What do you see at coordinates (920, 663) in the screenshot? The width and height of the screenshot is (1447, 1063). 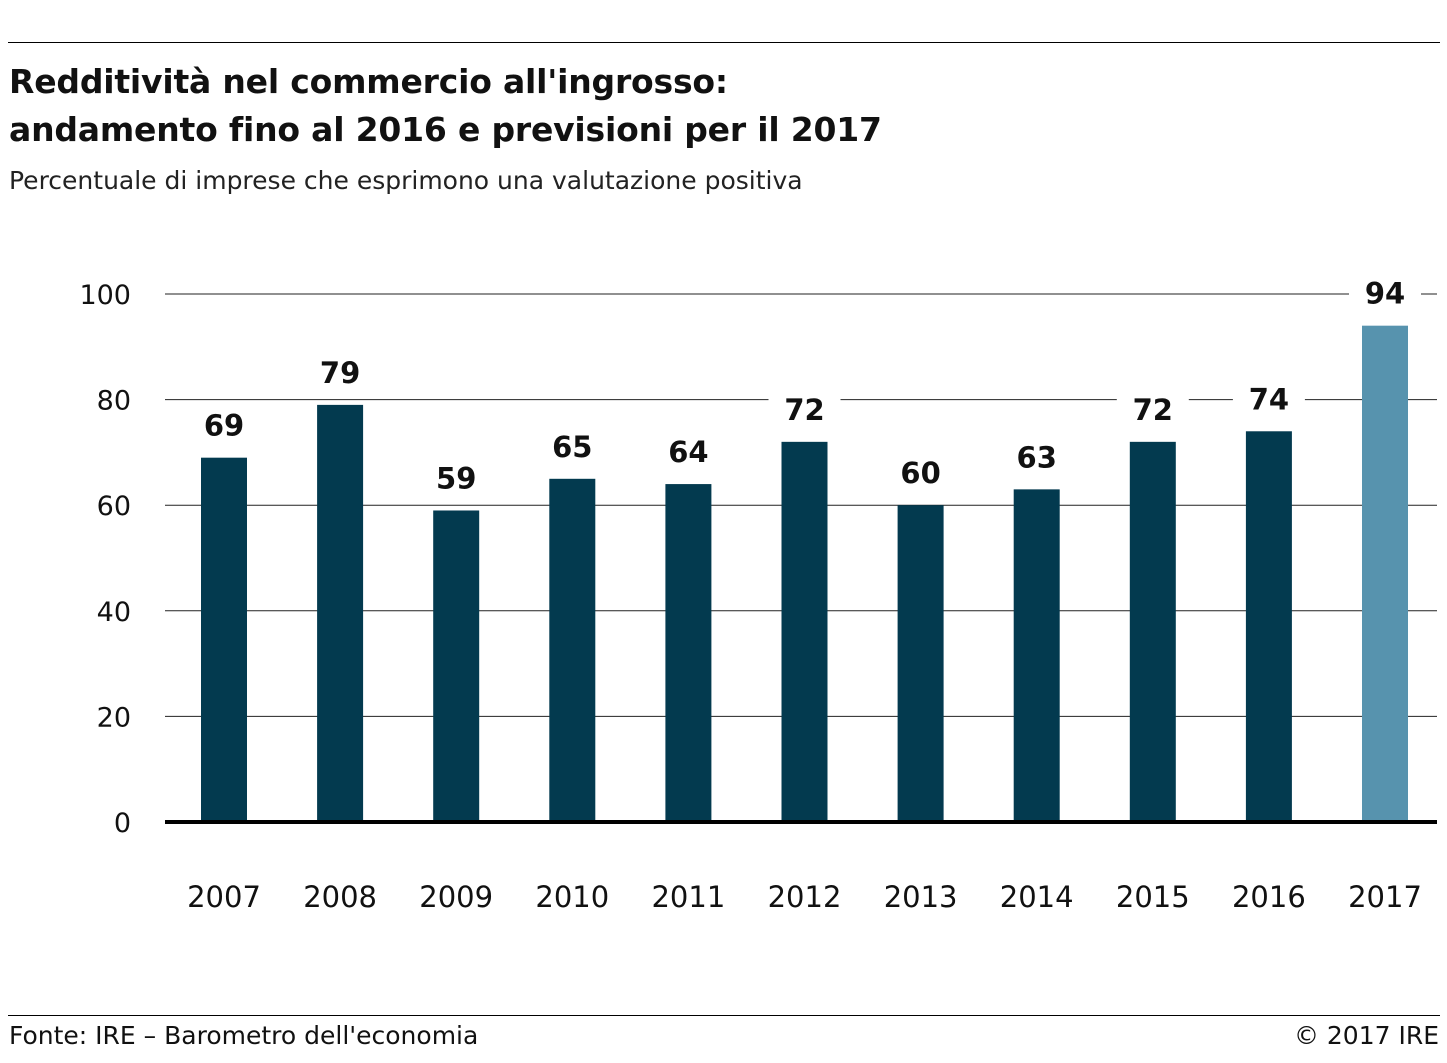 I see `bar-2013` at bounding box center [920, 663].